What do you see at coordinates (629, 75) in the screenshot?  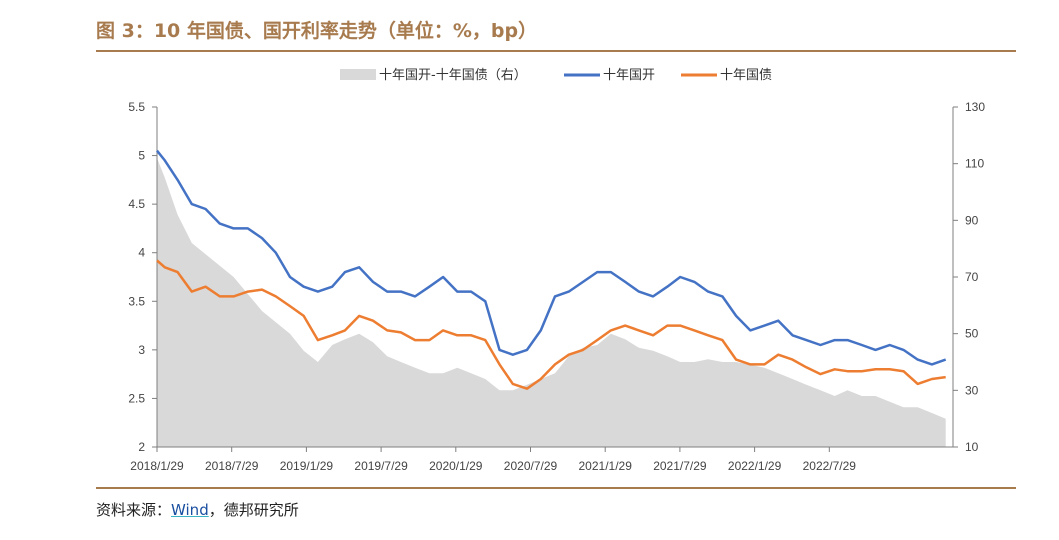 I see `legend-label-cdb: 十年国开` at bounding box center [629, 75].